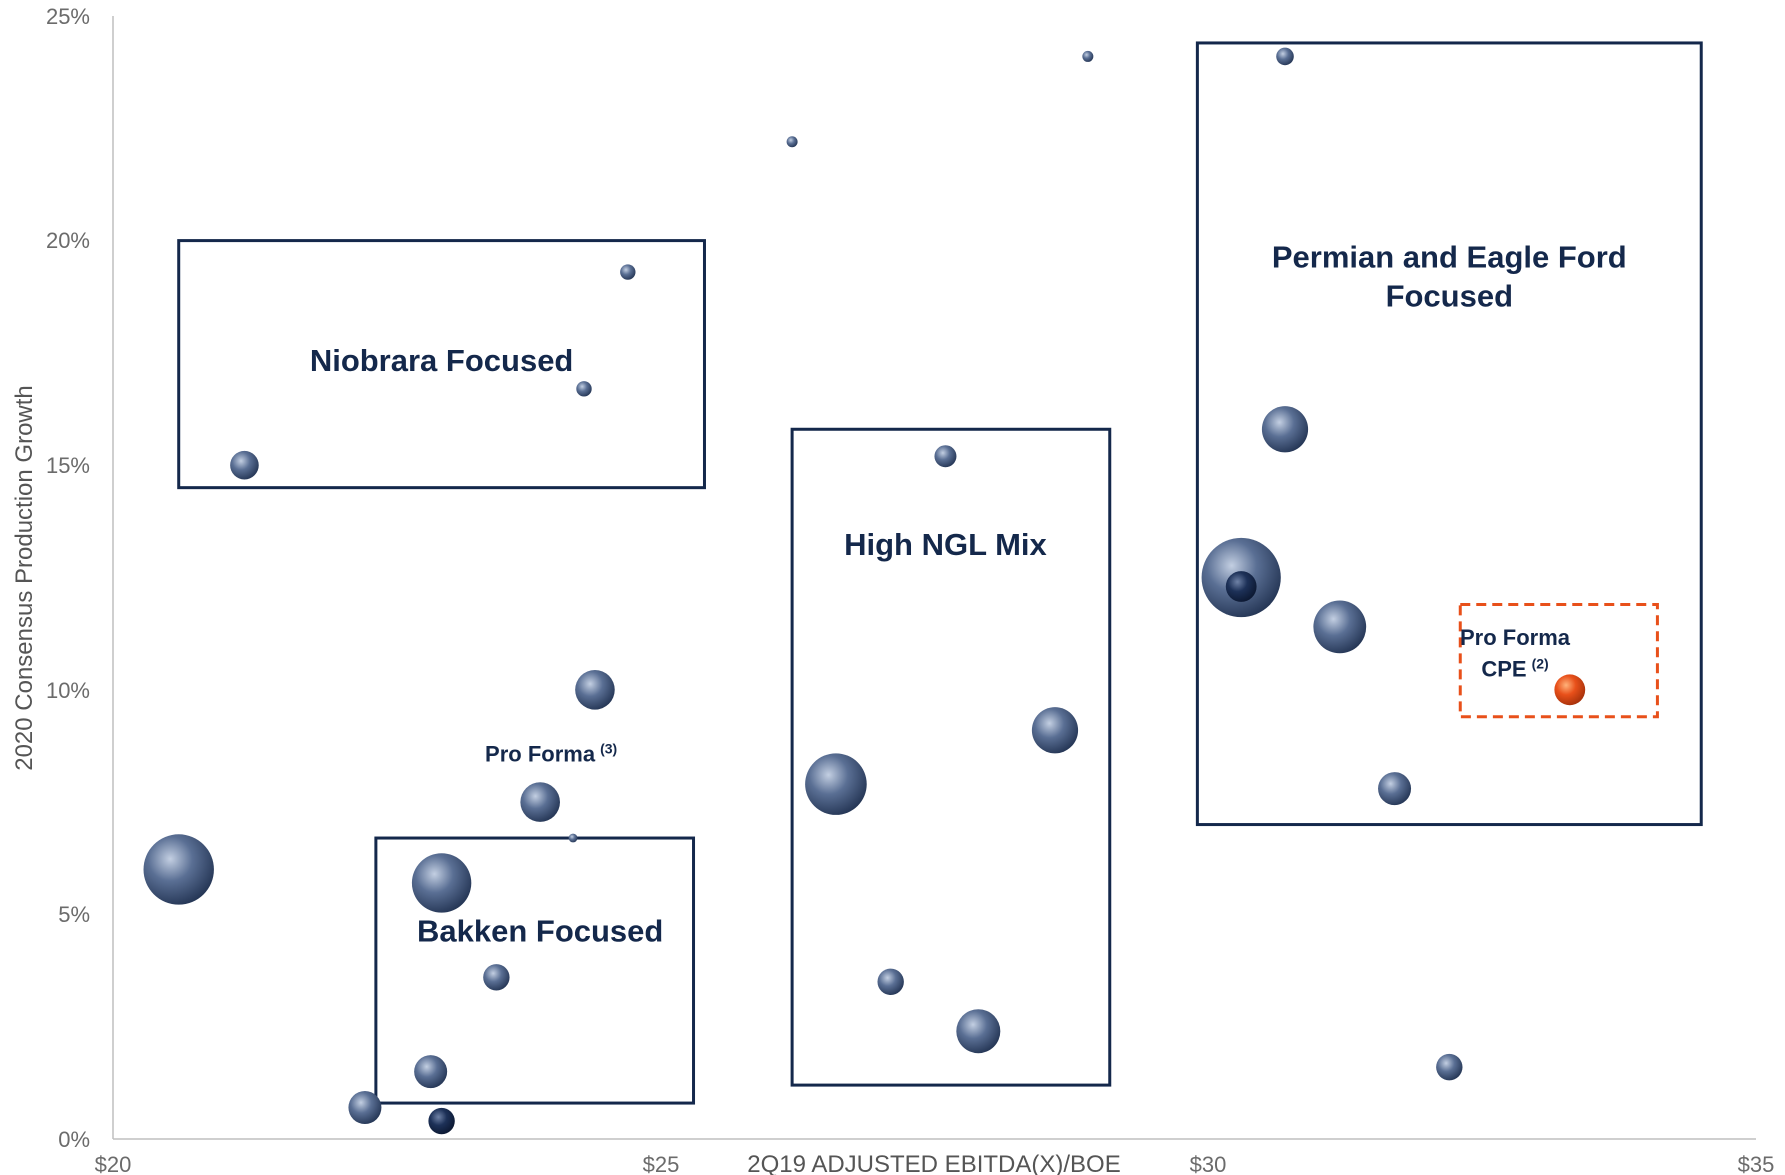 The width and height of the screenshot is (1785, 1175). Describe the element at coordinates (945, 544) in the screenshot. I see `region-label: High NGL Mix` at that location.